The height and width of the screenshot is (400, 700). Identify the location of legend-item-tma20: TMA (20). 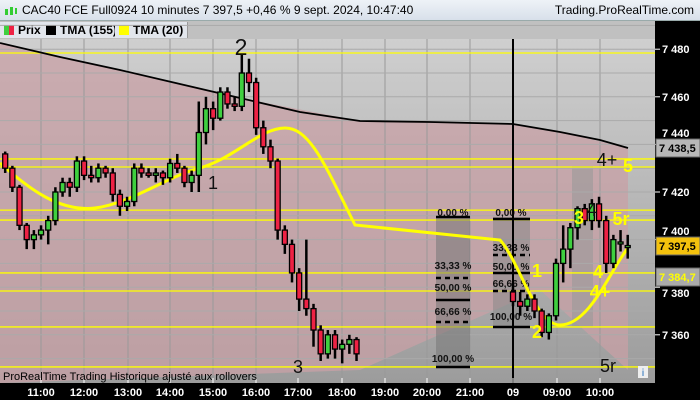
(152, 30).